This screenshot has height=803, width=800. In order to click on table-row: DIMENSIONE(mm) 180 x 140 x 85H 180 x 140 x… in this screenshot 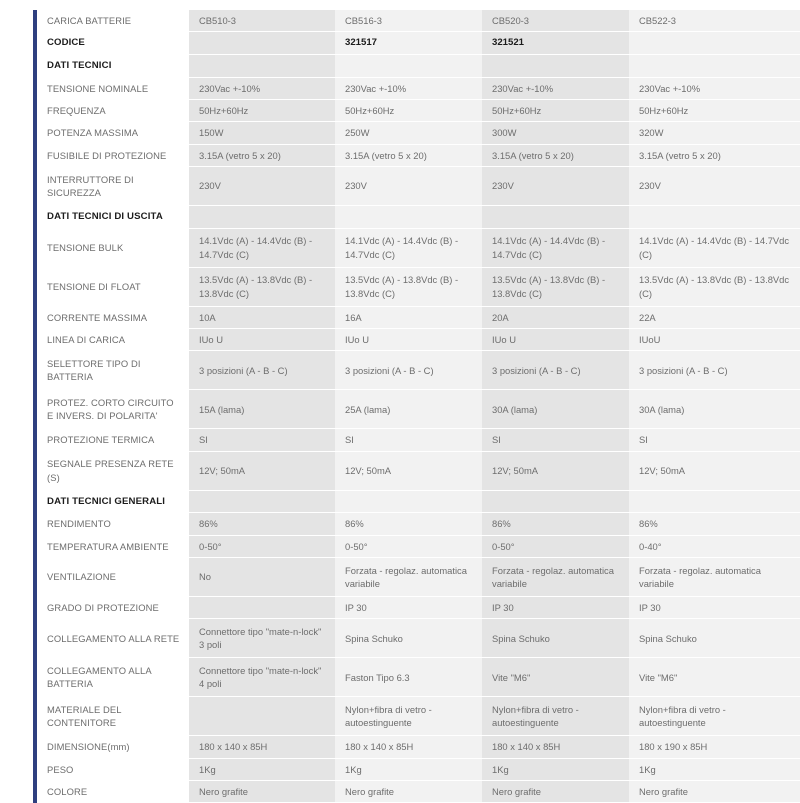, I will do `click(418, 747)`.